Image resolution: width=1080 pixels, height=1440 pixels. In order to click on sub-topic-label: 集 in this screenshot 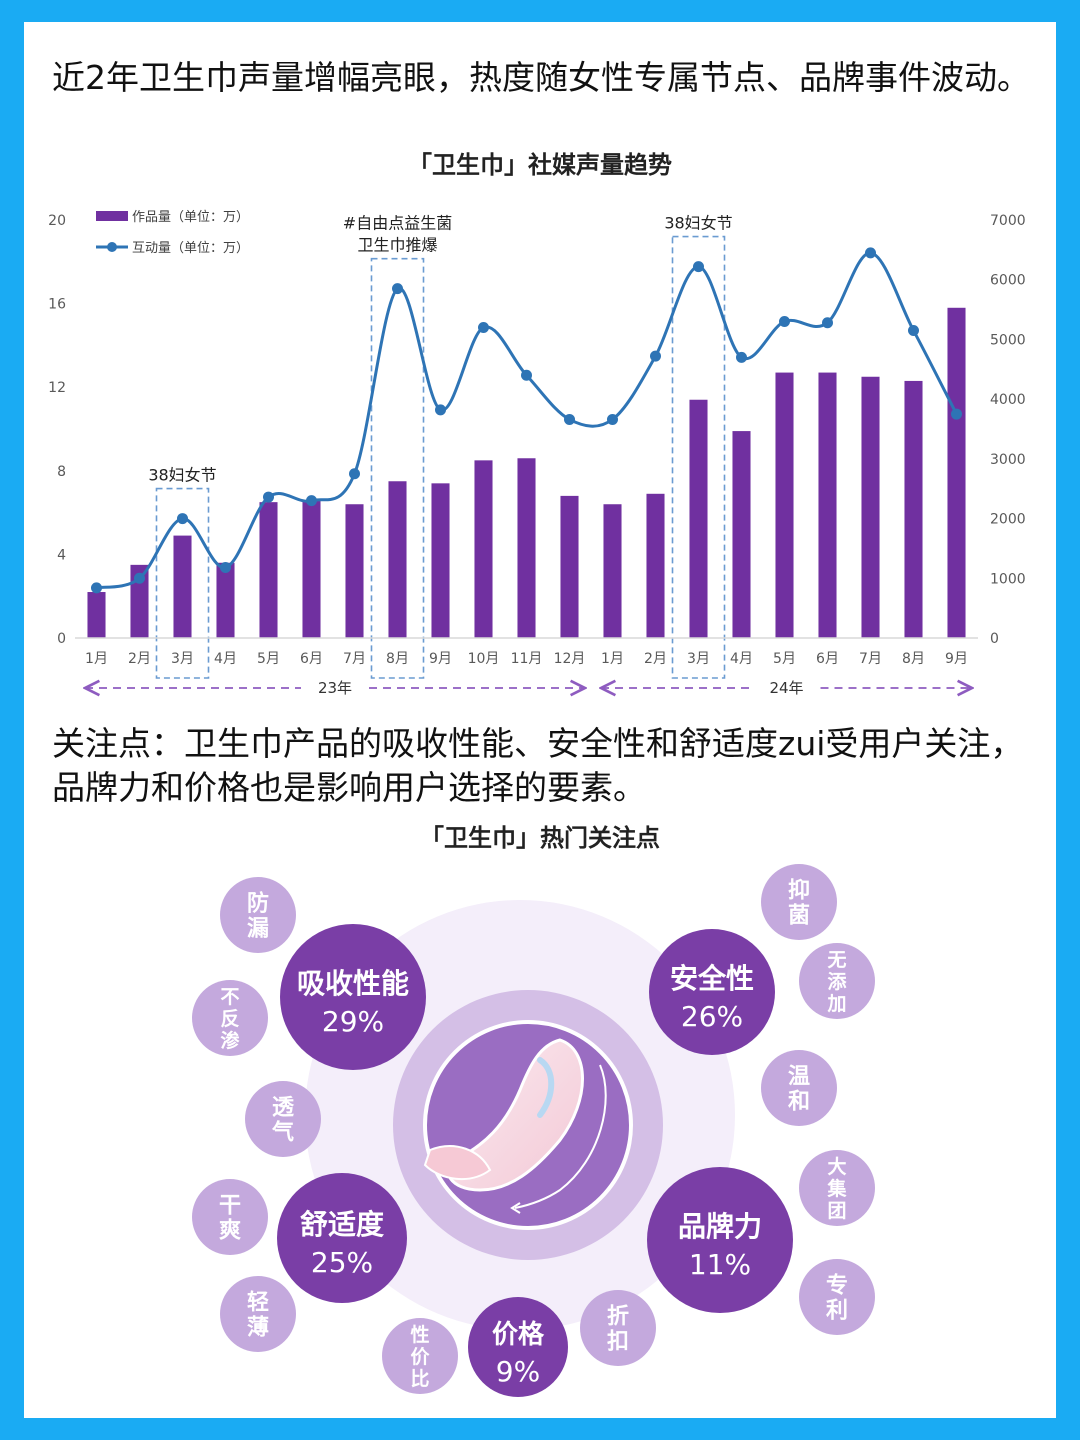, I will do `click(836, 1188)`.